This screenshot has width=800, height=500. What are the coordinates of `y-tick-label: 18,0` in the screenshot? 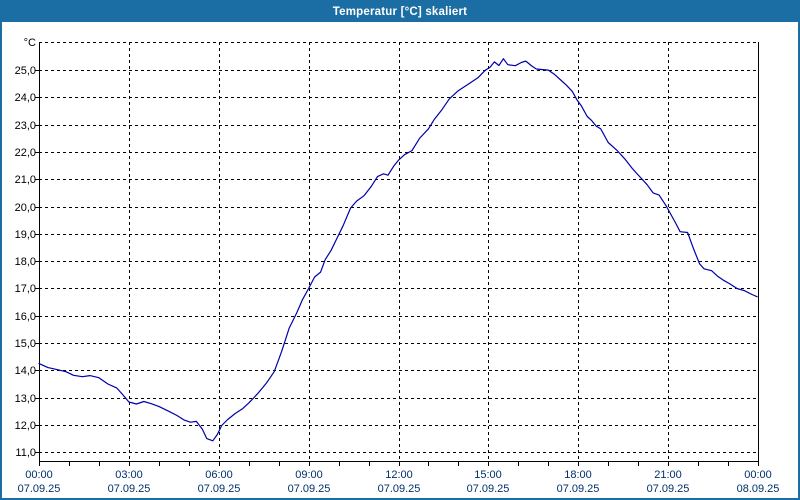 It's located at (25, 262).